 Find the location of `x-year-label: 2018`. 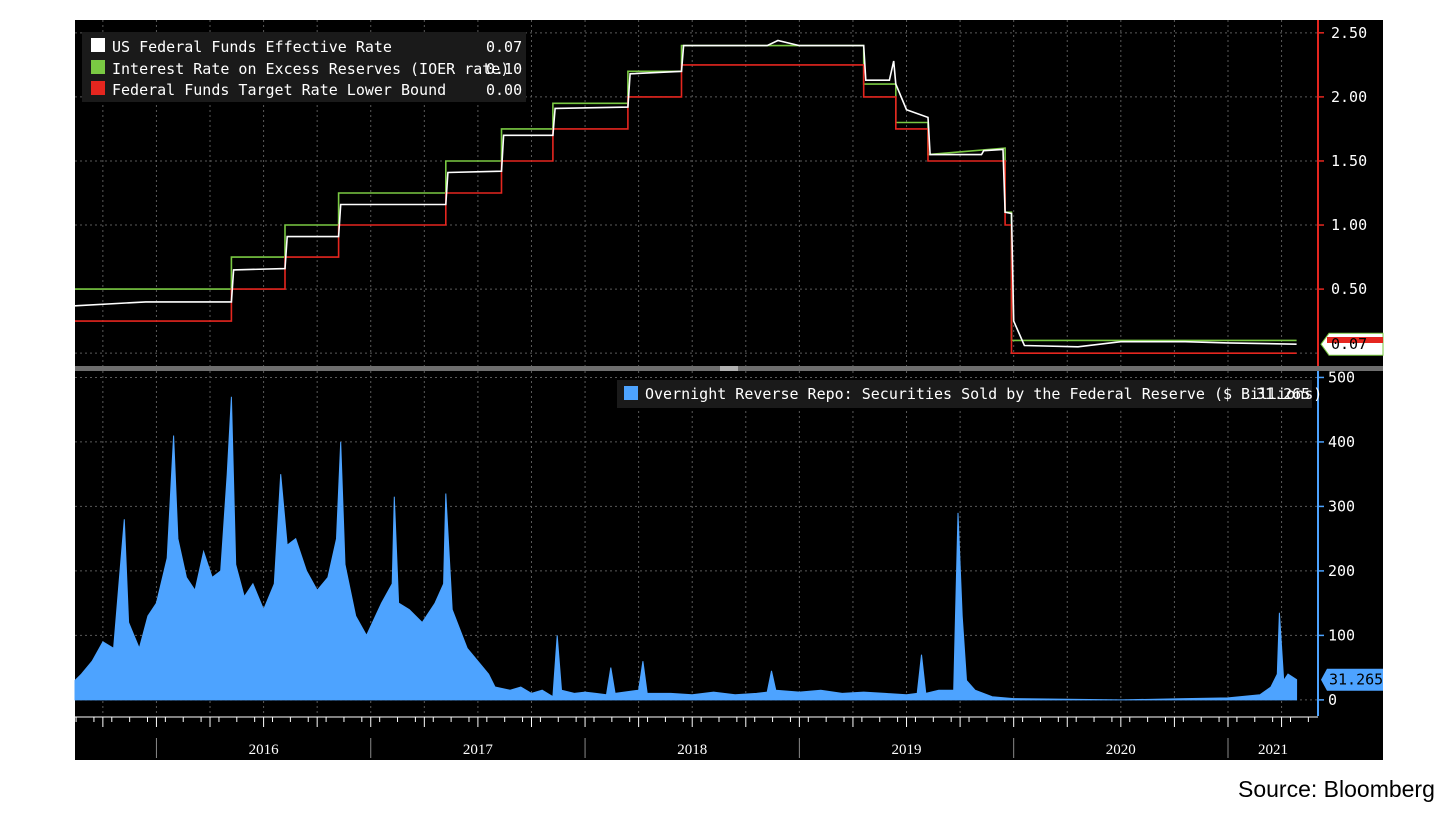

x-year-label: 2018 is located at coordinates (692, 750).